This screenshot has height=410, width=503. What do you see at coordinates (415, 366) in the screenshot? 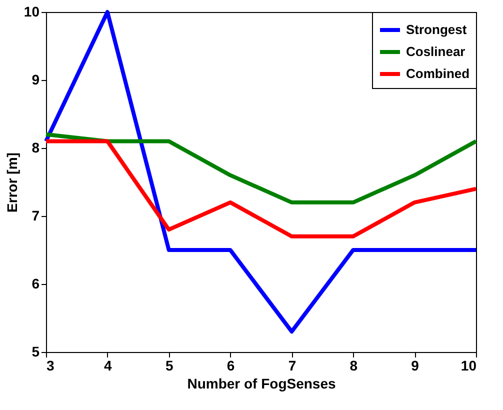
I see `x-tick-label: 9` at bounding box center [415, 366].